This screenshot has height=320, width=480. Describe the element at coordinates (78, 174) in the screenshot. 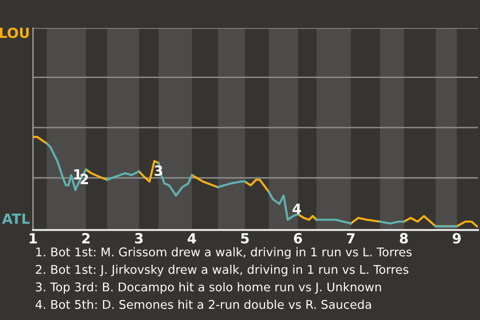

I see `annotation: 1` at that location.